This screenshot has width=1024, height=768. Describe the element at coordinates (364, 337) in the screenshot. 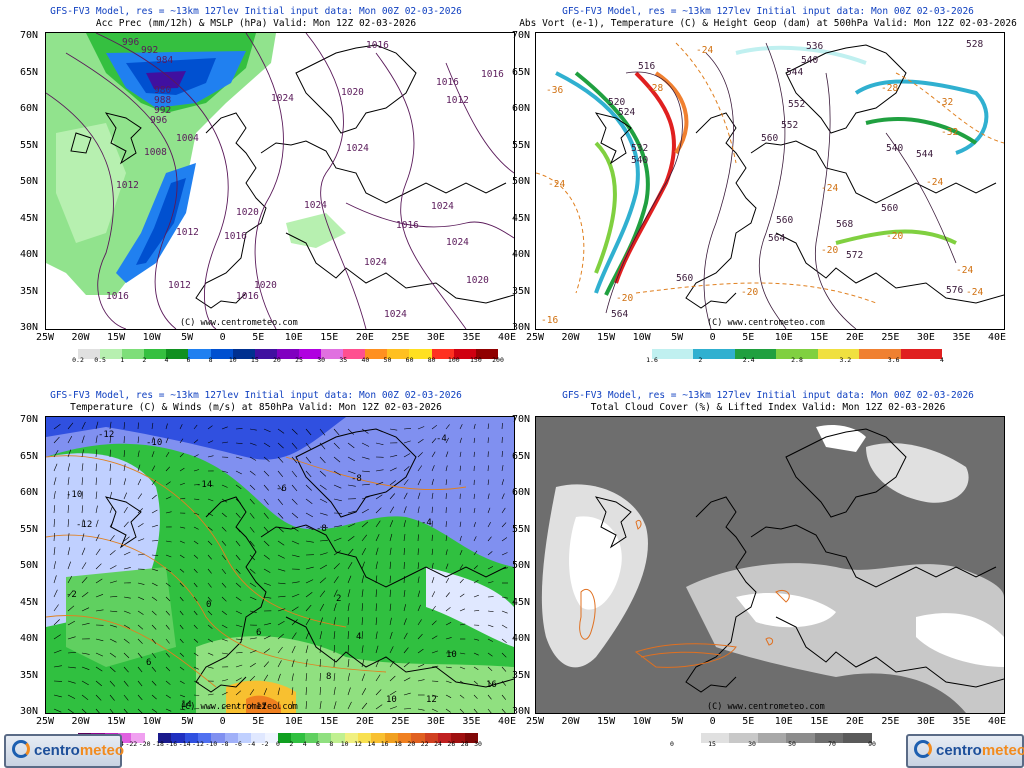

I see `longitude-label: 20E` at that location.